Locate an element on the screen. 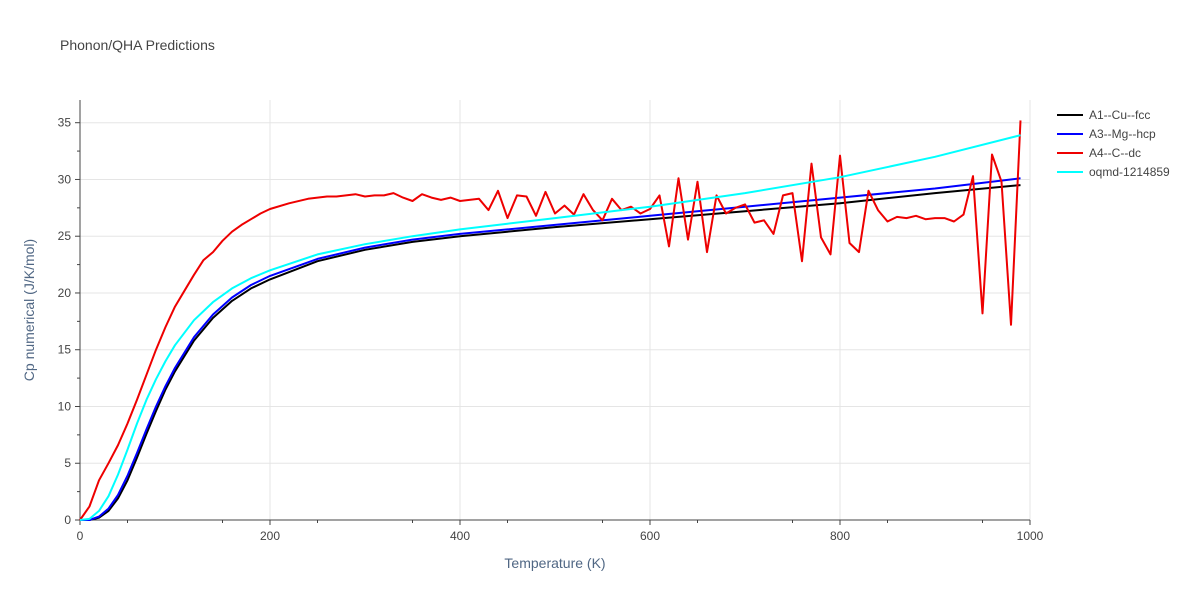  y-tick-label: 5 is located at coordinates (67, 463).